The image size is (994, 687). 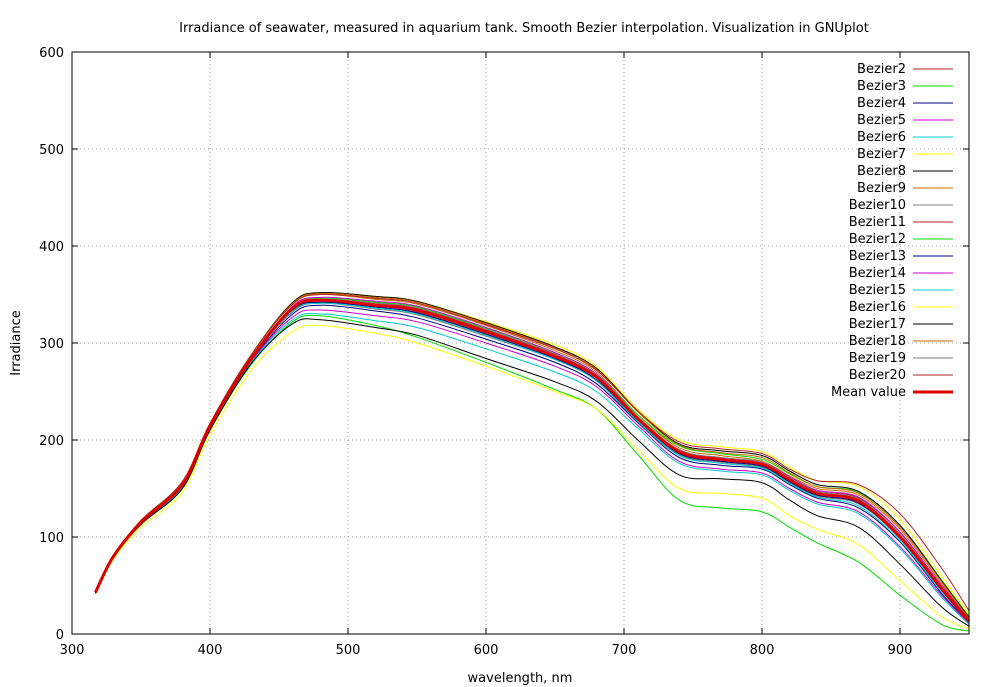 I want to click on y-tick-label: 300, so click(x=51, y=344).